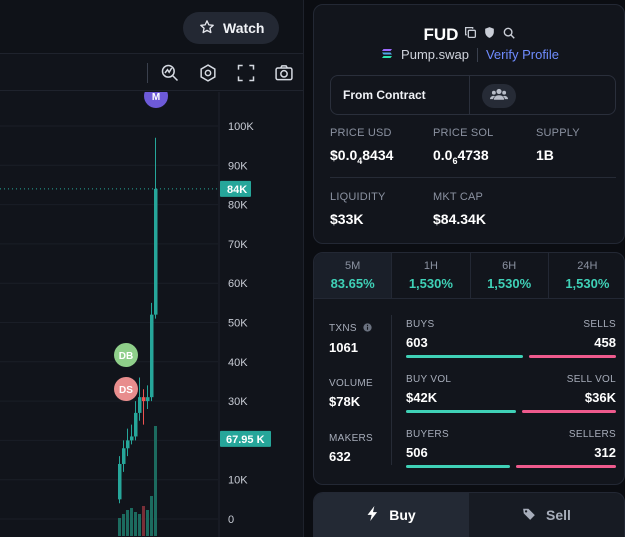 The height and width of the screenshot is (537, 625). Describe the element at coordinates (151, 27) in the screenshot. I see `chart-header: Watch` at that location.